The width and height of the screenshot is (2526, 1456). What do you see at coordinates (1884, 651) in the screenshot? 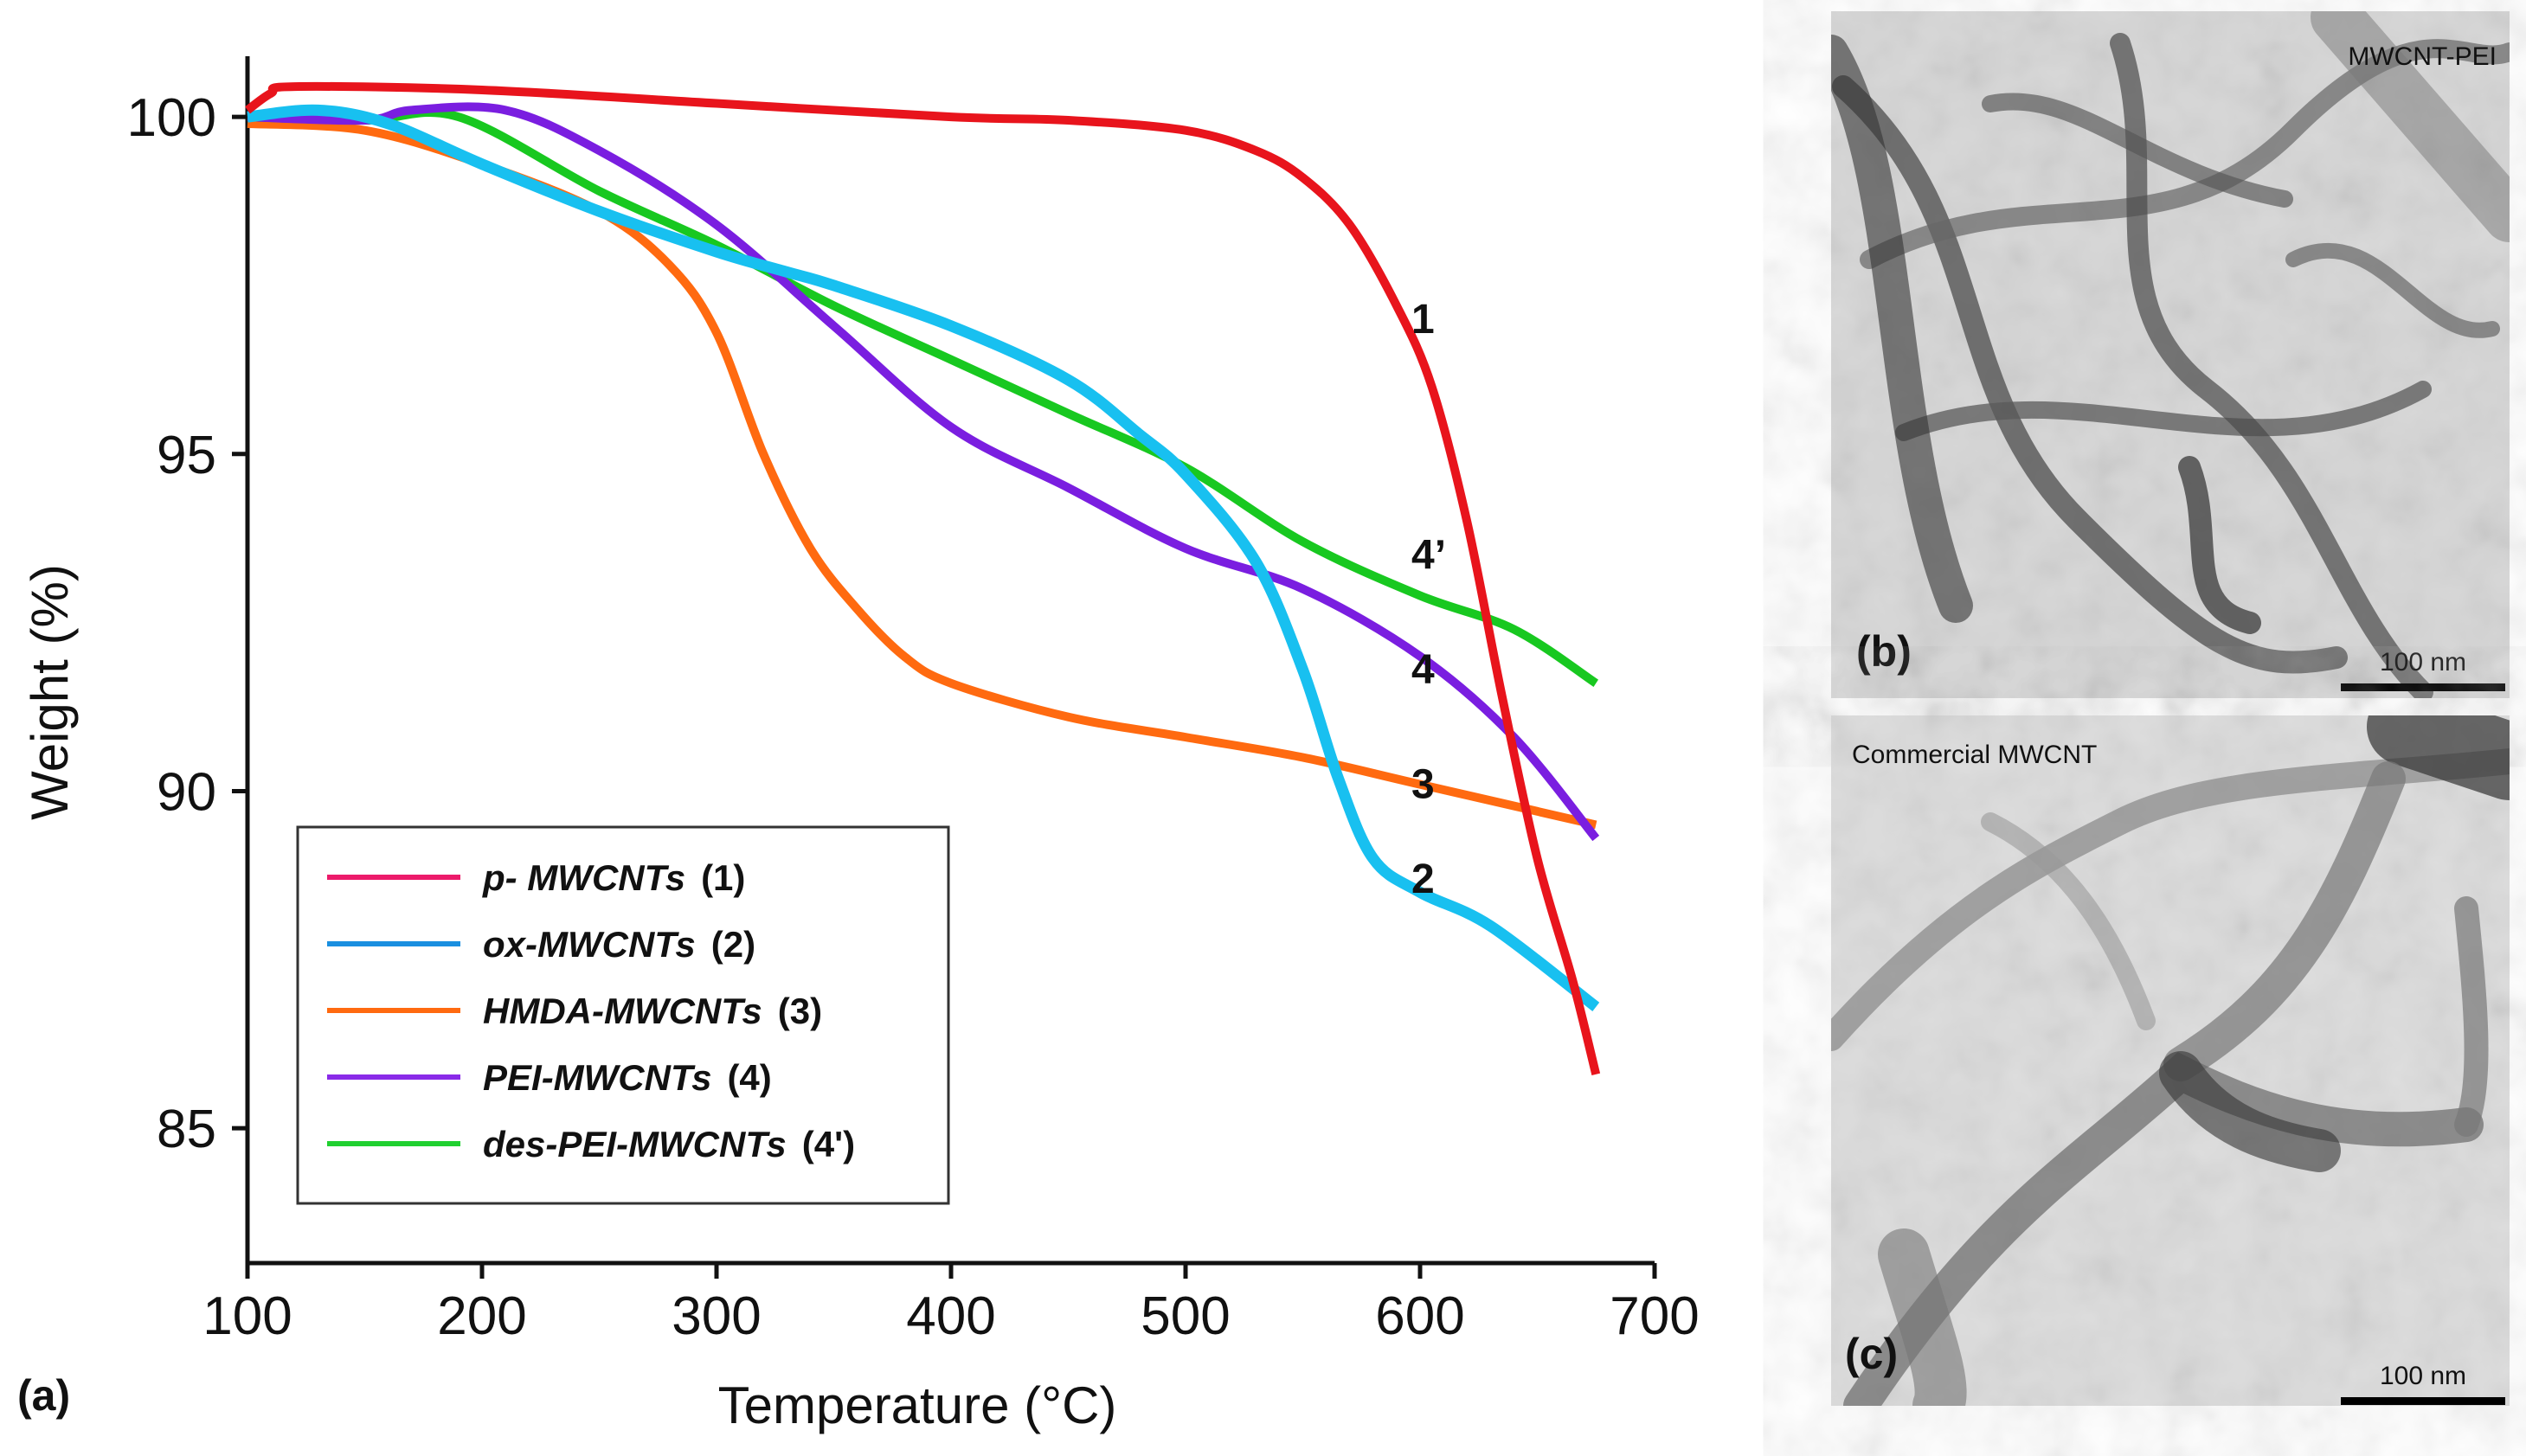
I see `panel-label-b: (b)` at bounding box center [1884, 651].